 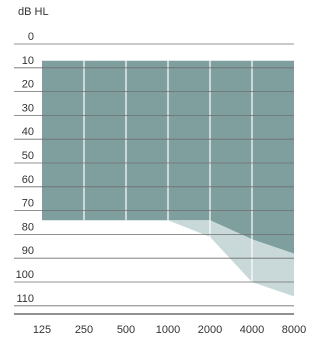 What do you see at coordinates (28, 180) in the screenshot?
I see `y-tick-label: 60` at bounding box center [28, 180].